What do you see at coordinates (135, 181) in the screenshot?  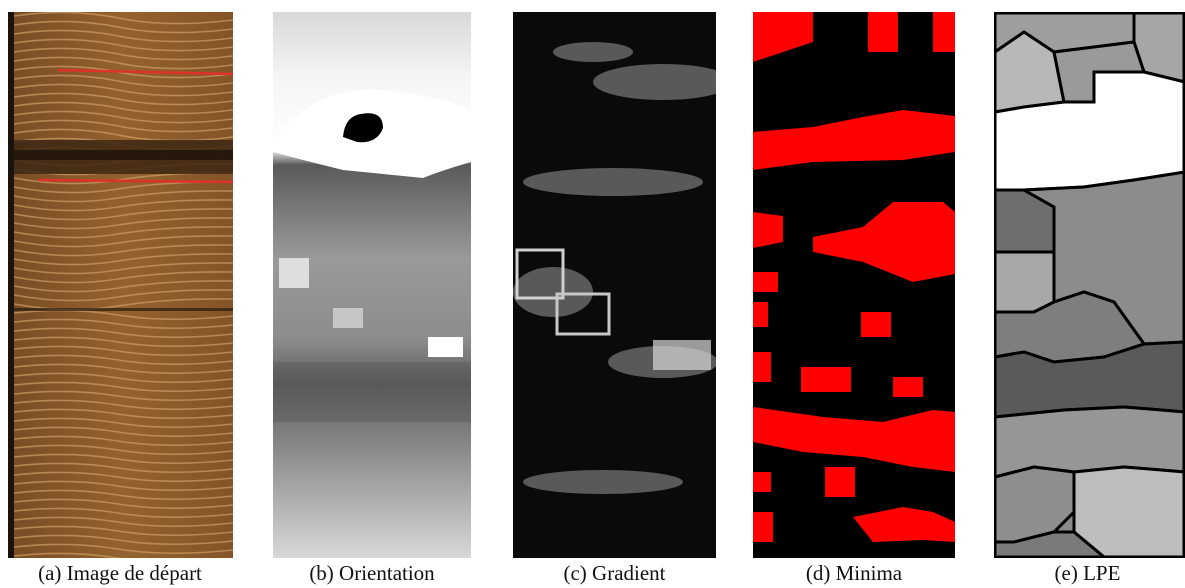 I see `marker-line-bottom` at bounding box center [135, 181].